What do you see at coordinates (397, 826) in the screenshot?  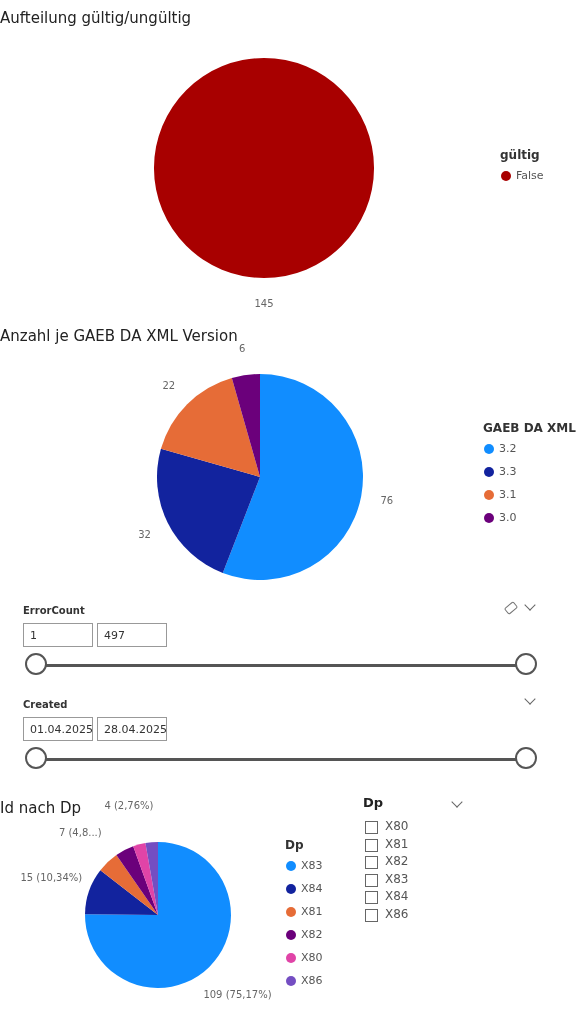 I see `text: X80` at bounding box center [397, 826].